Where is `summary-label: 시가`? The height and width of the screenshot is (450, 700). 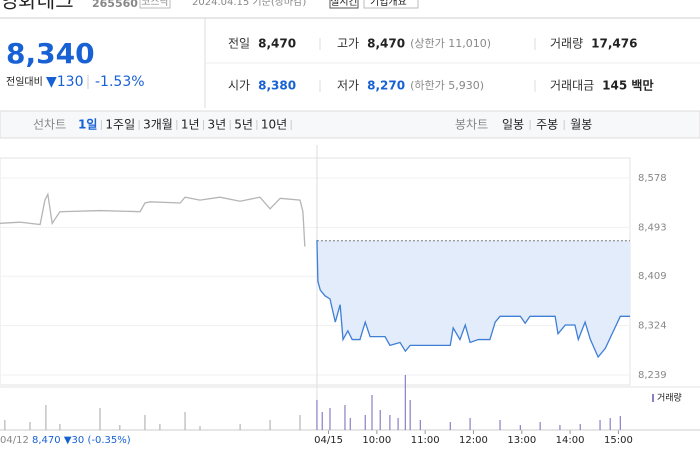 summary-label: 시가 is located at coordinates (239, 86).